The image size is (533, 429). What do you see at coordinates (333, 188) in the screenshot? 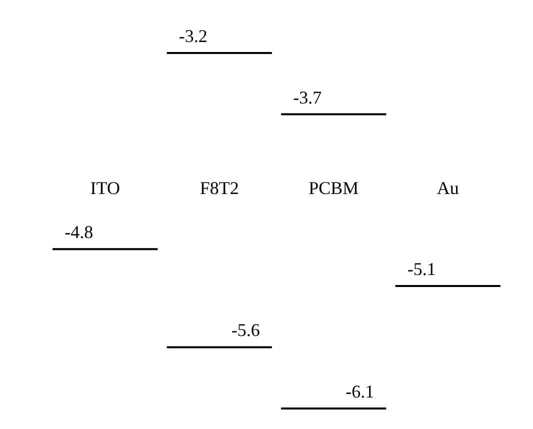
I see `category-label: PCBM` at bounding box center [333, 188].